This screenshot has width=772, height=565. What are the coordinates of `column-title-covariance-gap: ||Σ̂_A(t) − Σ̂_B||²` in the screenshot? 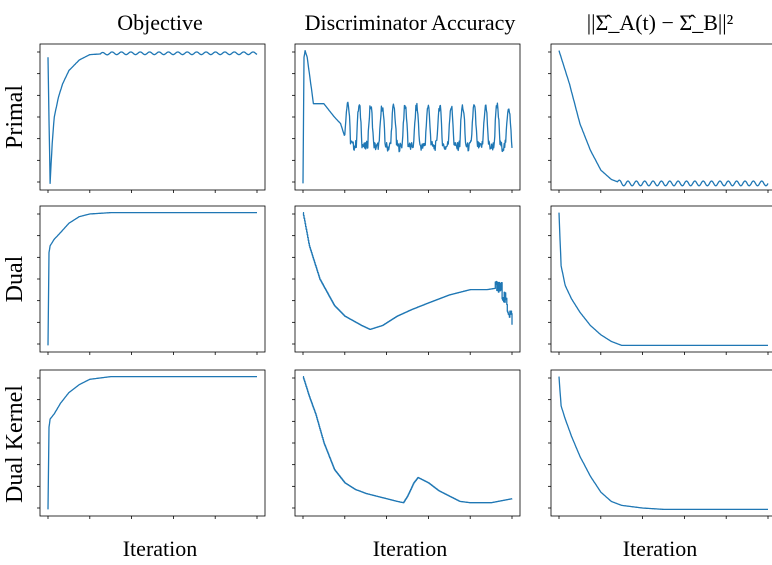 It's located at (660, 22).